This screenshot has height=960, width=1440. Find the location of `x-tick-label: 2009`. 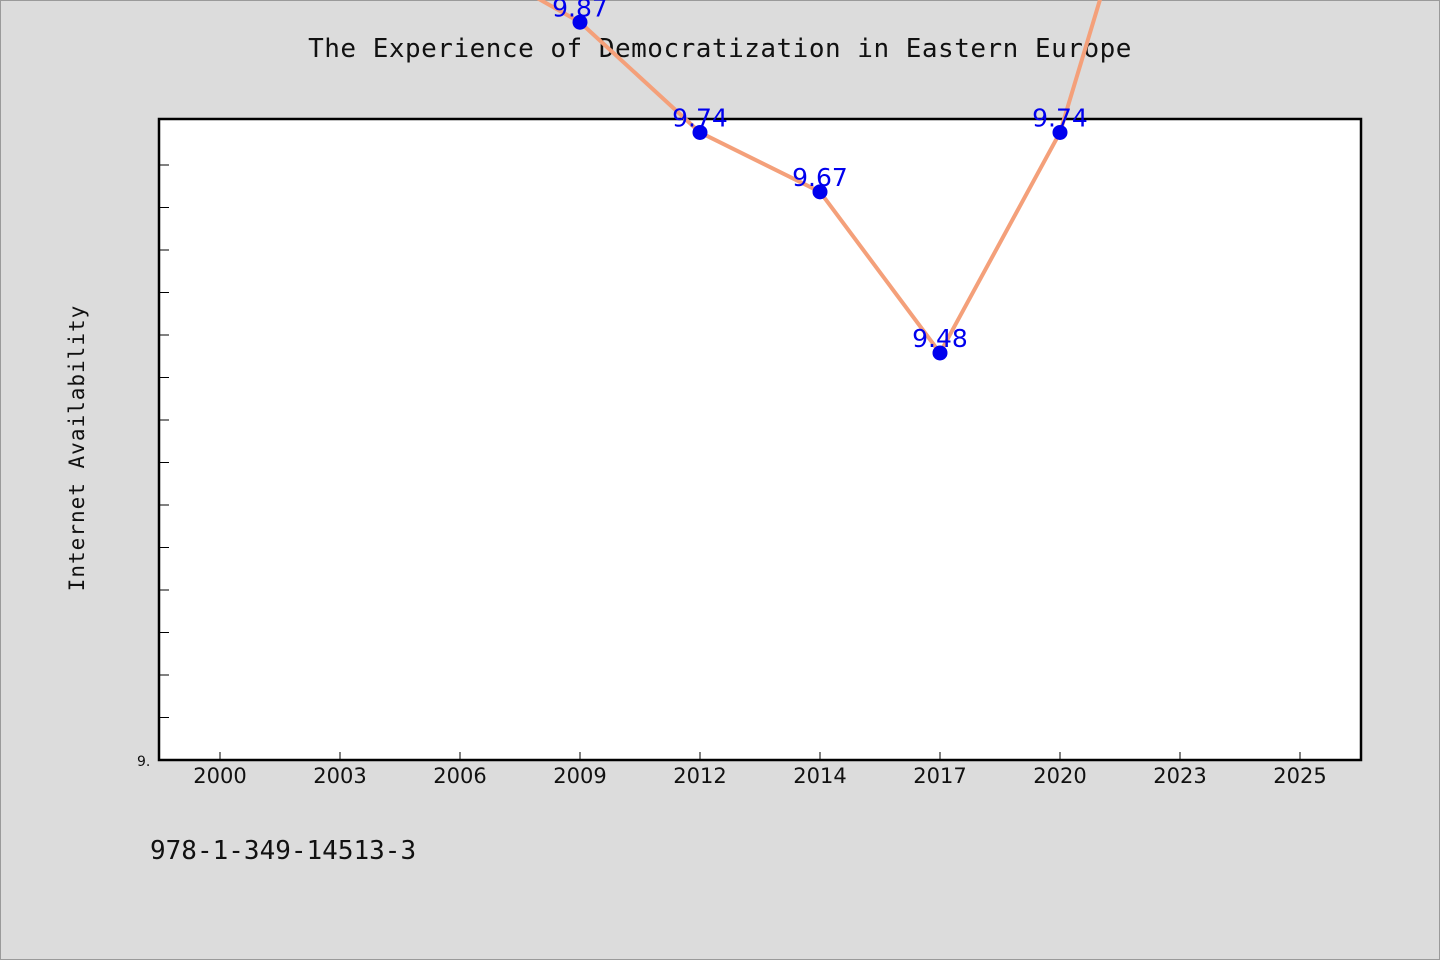

x-tick-label: 2009 is located at coordinates (579, 776).